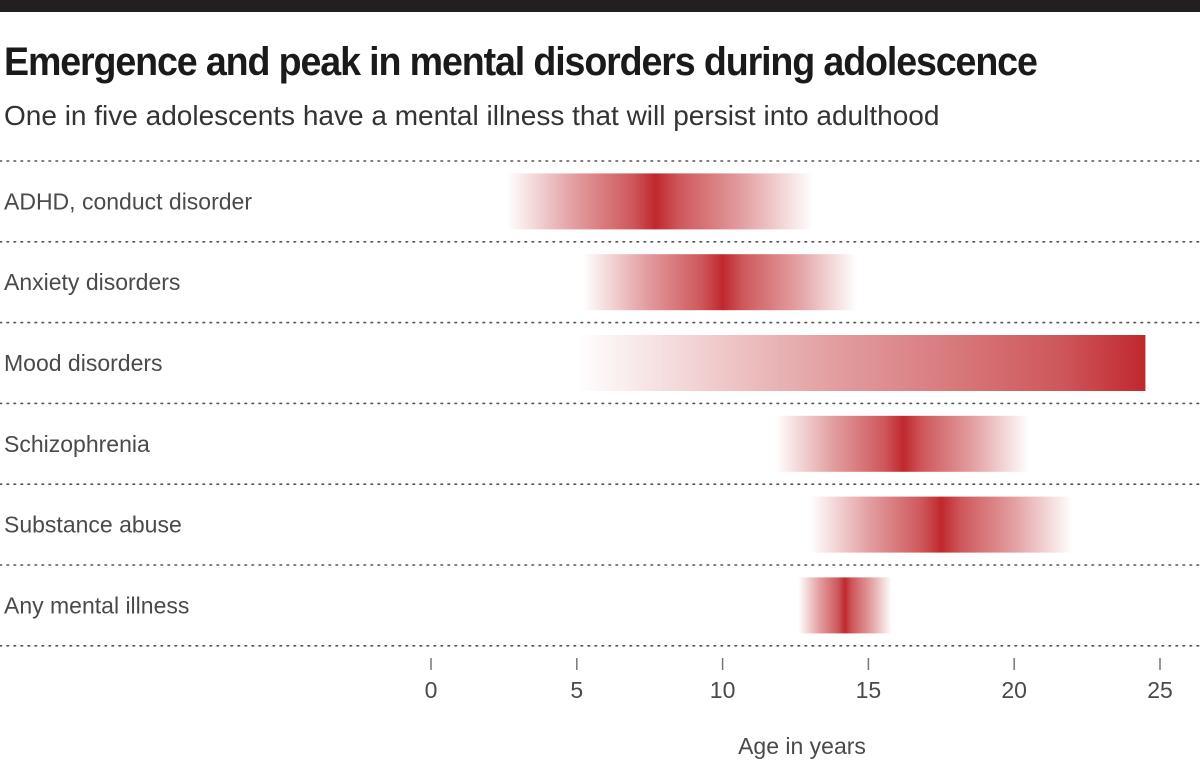 This screenshot has width=1200, height=760. Describe the element at coordinates (1160, 690) in the screenshot. I see `x-tick-label: 25` at that location.